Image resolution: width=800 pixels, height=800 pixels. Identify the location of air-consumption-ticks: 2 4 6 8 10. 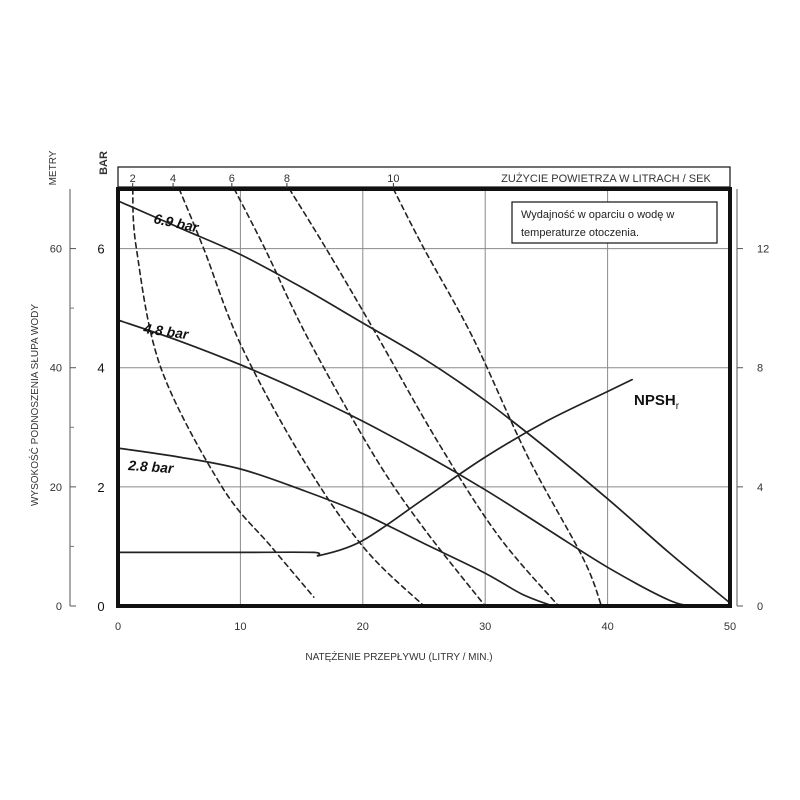
(265, 180).